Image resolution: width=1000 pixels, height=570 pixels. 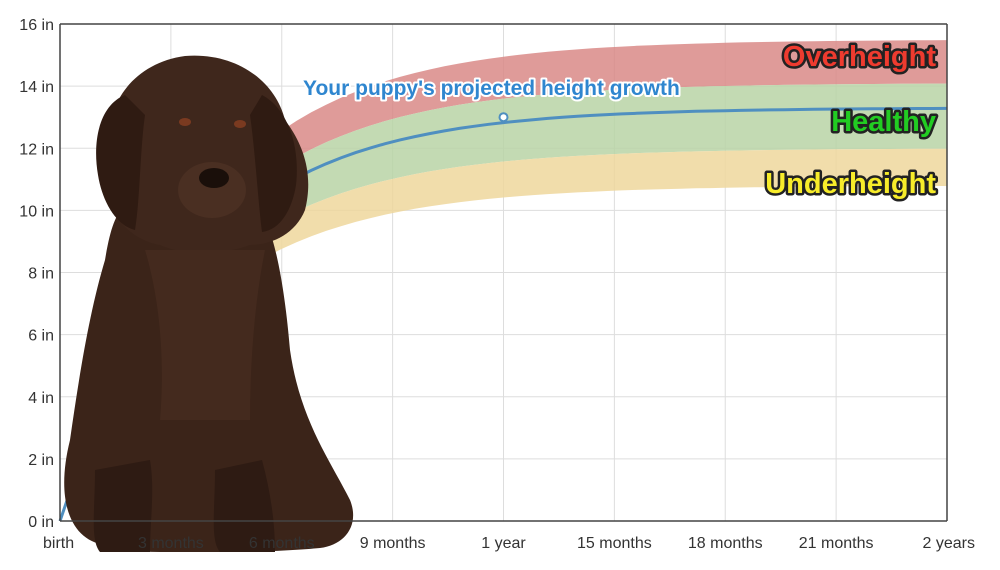 I want to click on x-tick-label: 6 months, so click(x=282, y=543).